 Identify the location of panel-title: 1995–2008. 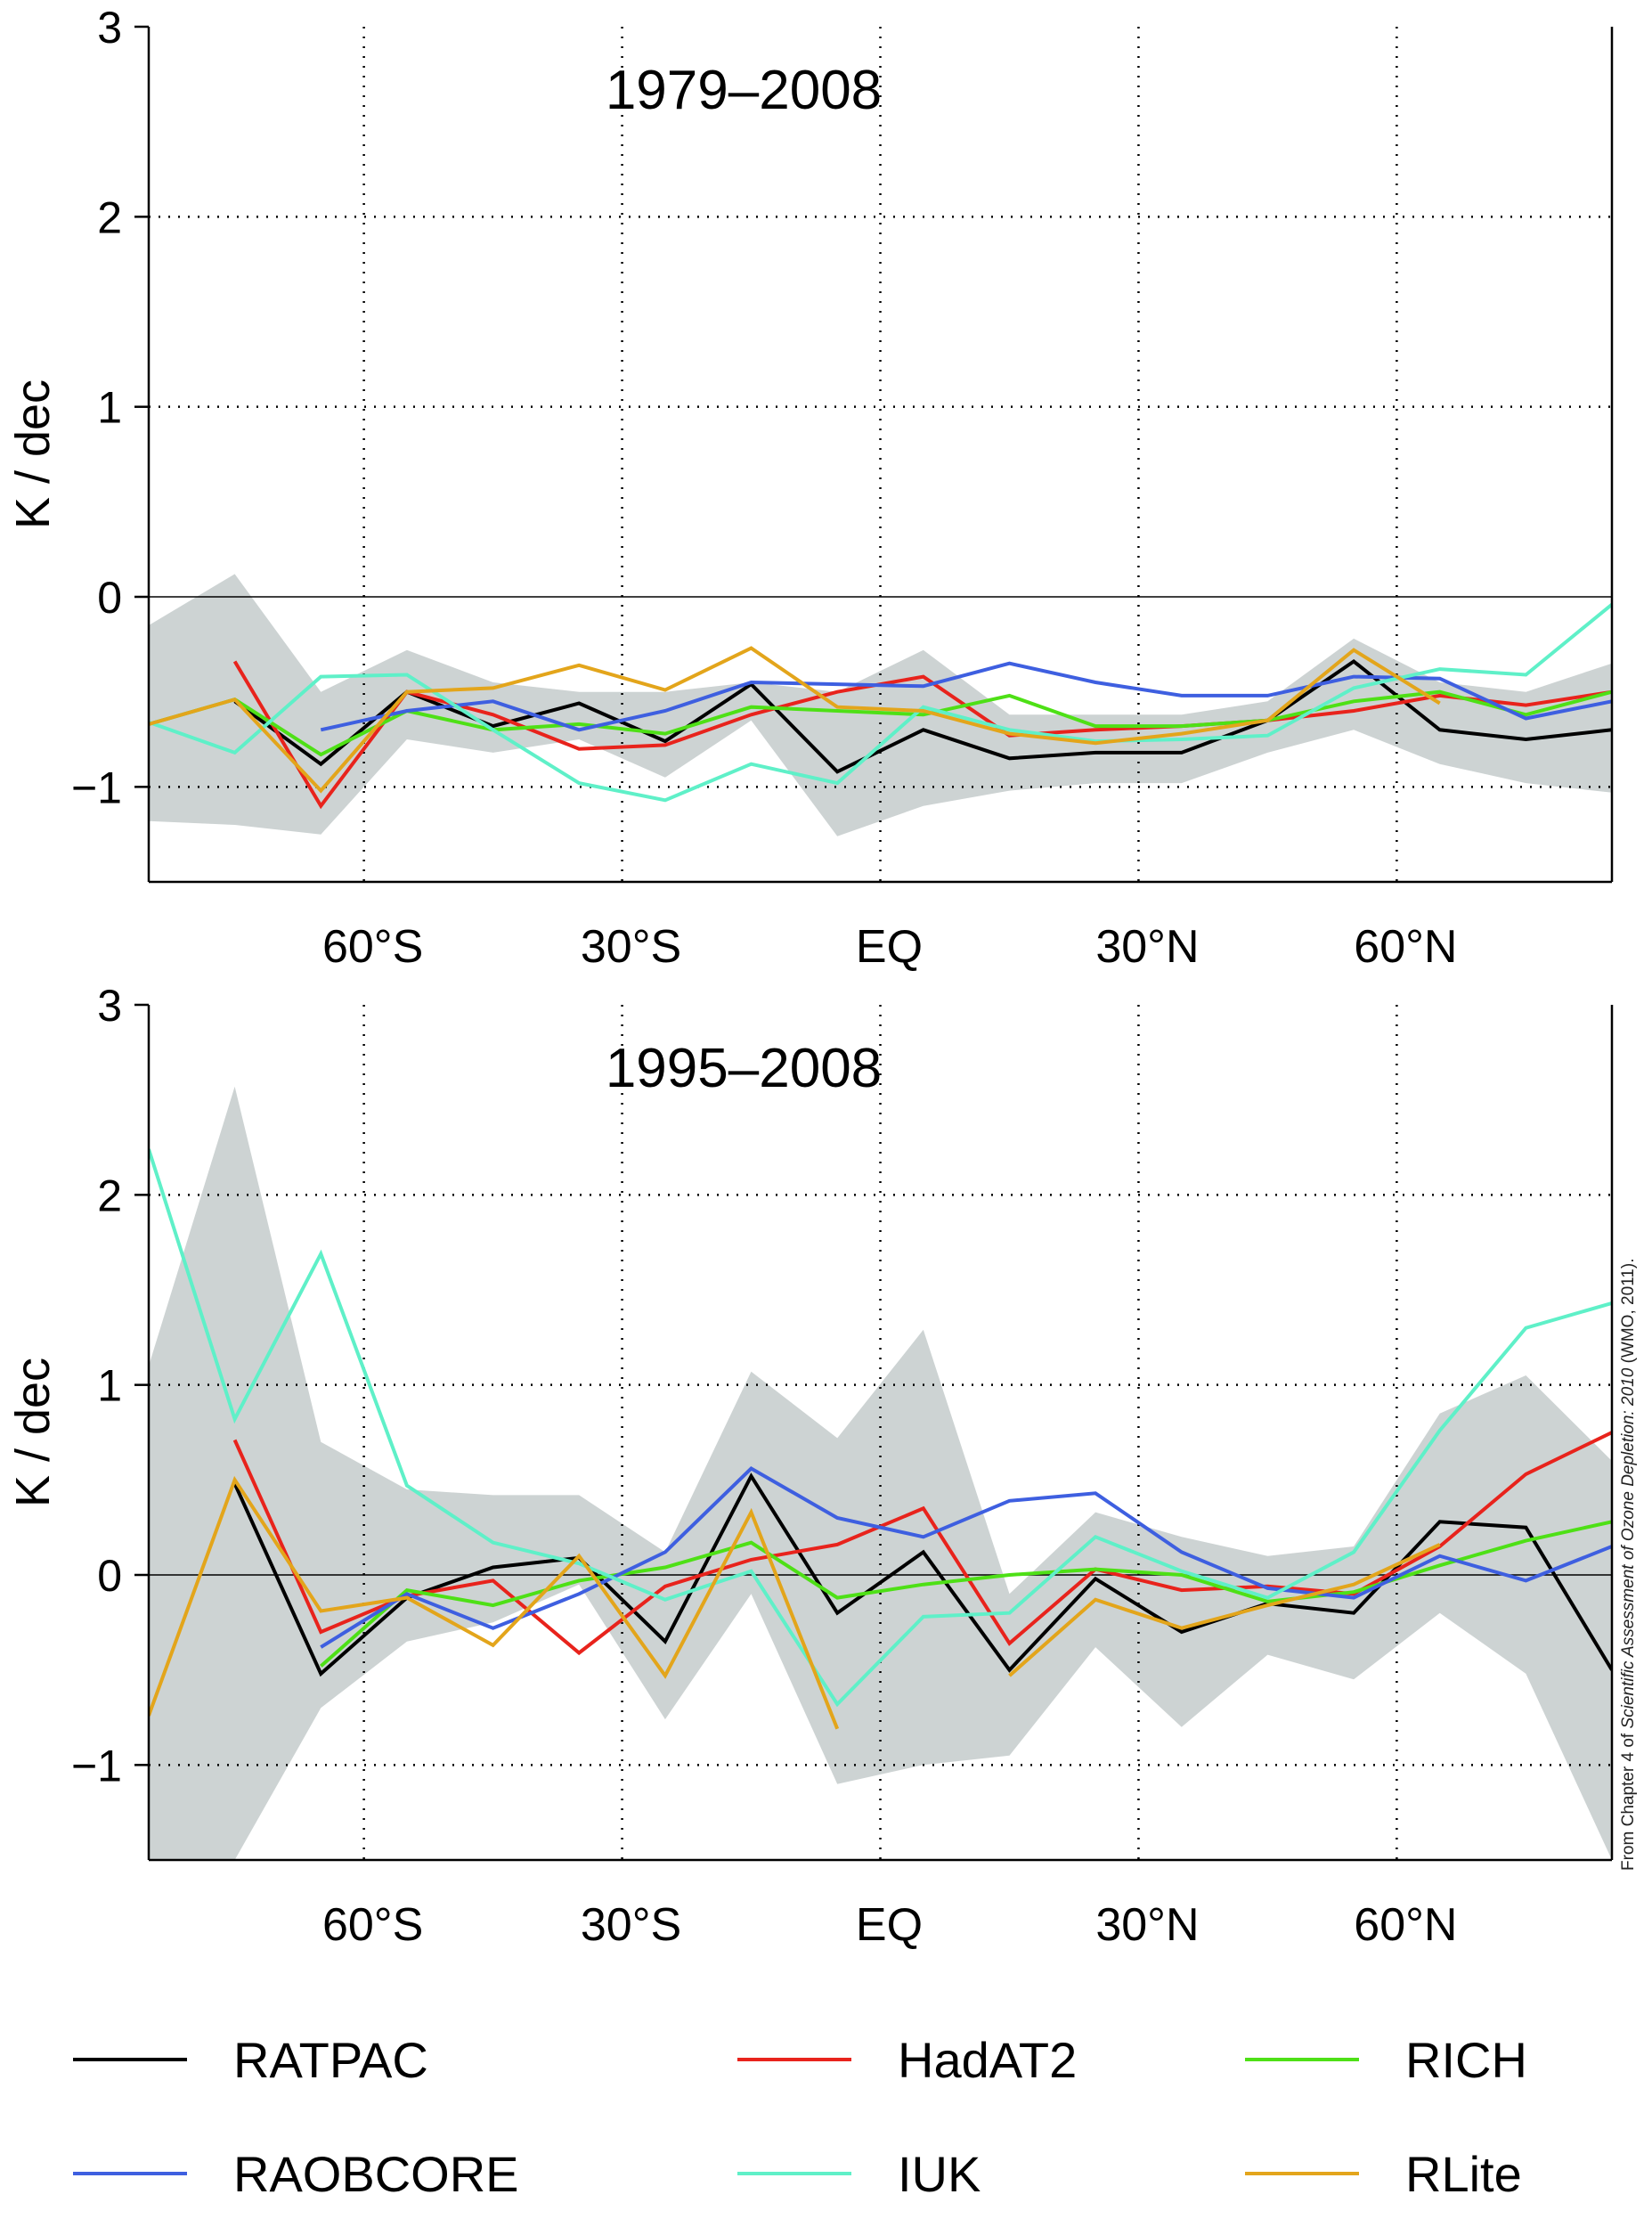
(744, 1068).